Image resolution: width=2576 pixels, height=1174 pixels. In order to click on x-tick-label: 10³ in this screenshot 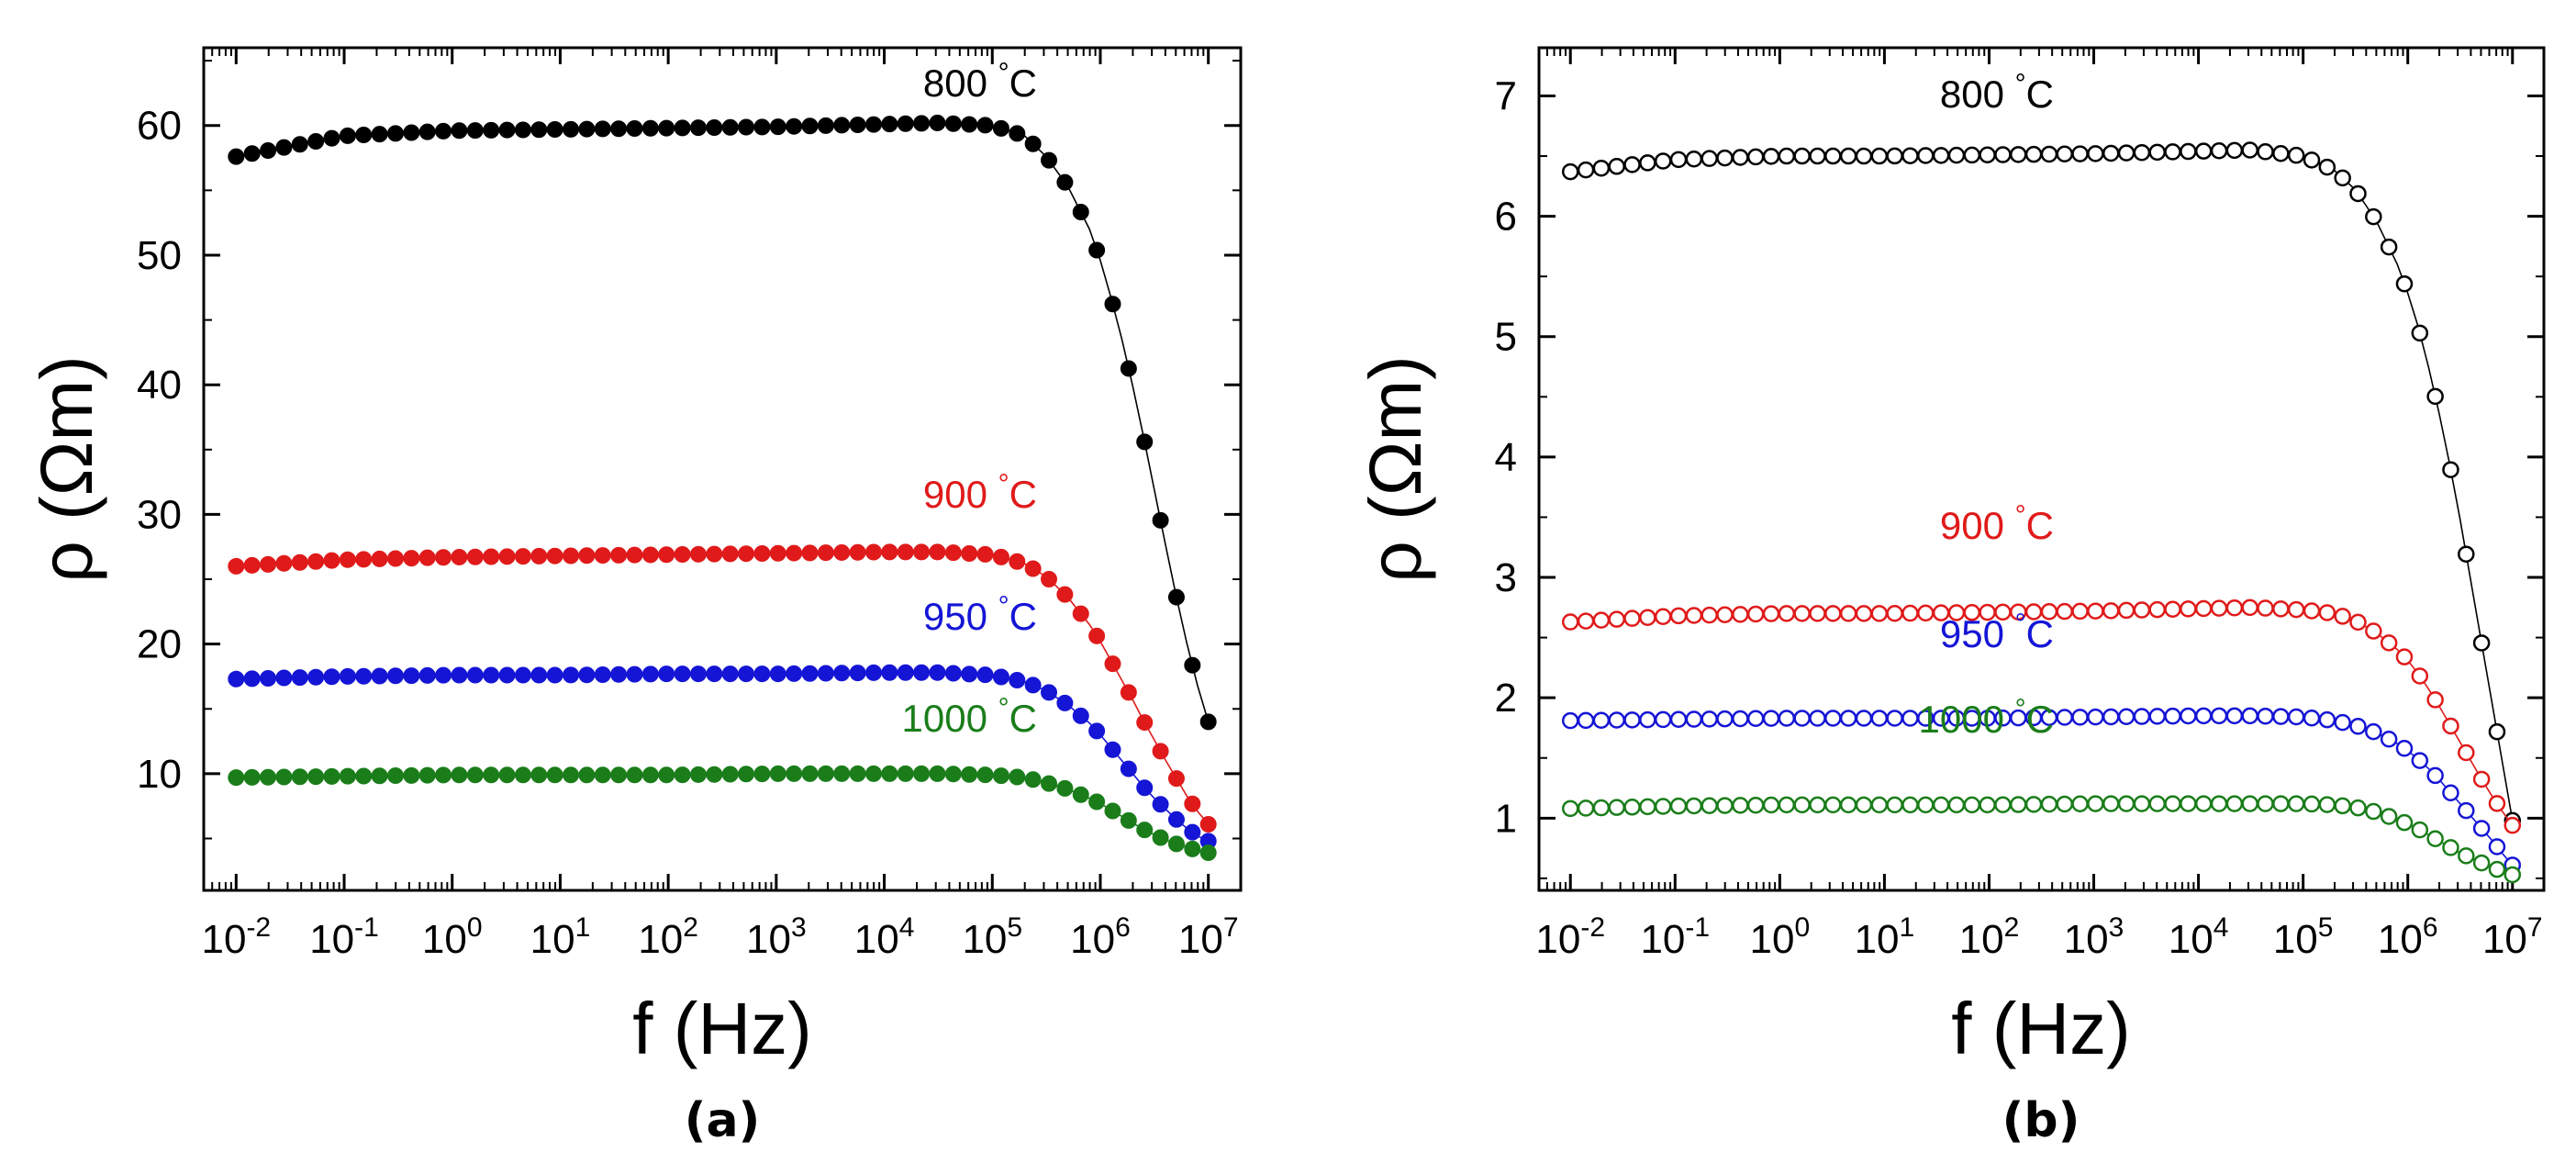, I will do `click(776, 937)`.